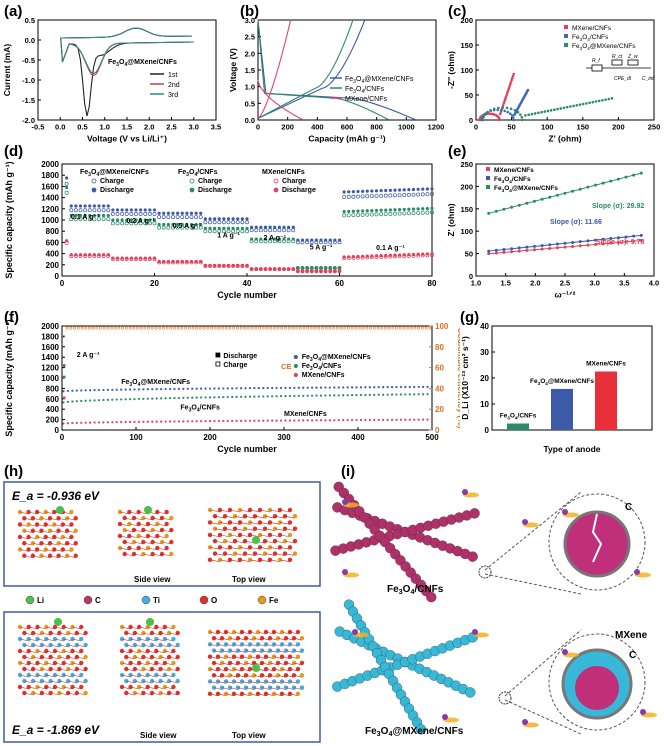 Image resolution: width=664 pixels, height=746 pixels. What do you see at coordinates (50, 186) in the screenshot?
I see `y-tick-label: 1600` at bounding box center [50, 186].